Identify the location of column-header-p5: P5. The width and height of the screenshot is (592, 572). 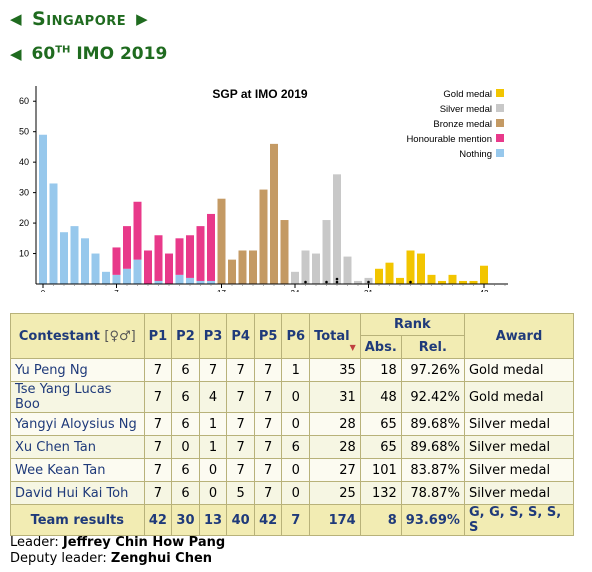
(268, 336).